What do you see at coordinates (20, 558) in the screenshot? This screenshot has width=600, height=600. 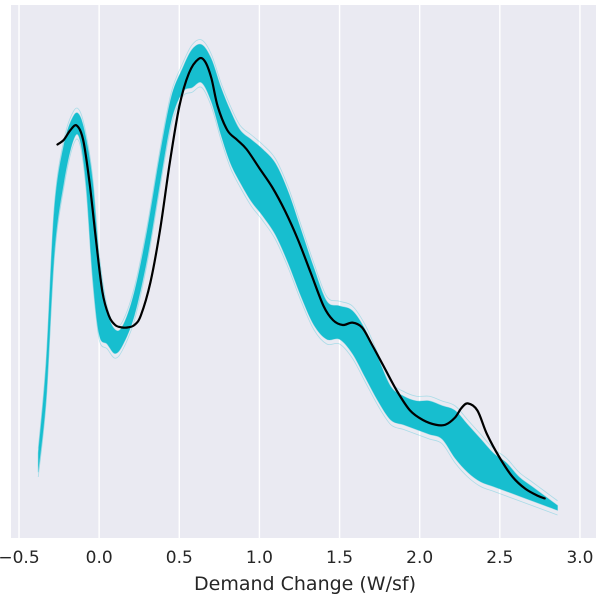 I see `x-tick-label: −0.5` at bounding box center [20, 558].